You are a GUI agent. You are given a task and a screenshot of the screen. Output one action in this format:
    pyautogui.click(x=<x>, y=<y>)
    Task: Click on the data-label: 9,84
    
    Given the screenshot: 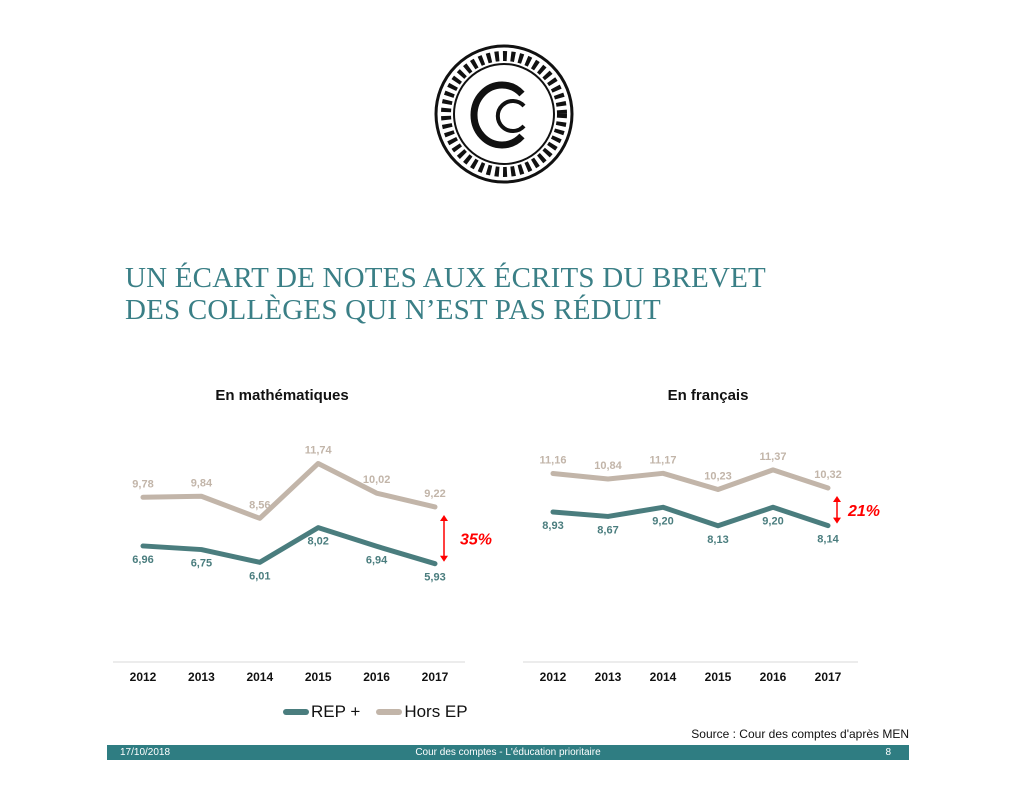 What is the action you would take?
    pyautogui.click(x=202, y=483)
    